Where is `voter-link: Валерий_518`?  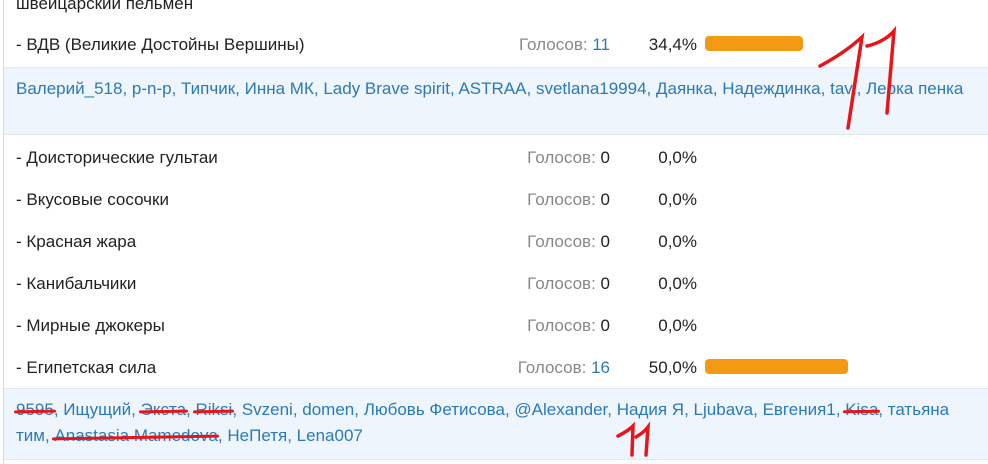 voter-link: Валерий_518 is located at coordinates (69, 88).